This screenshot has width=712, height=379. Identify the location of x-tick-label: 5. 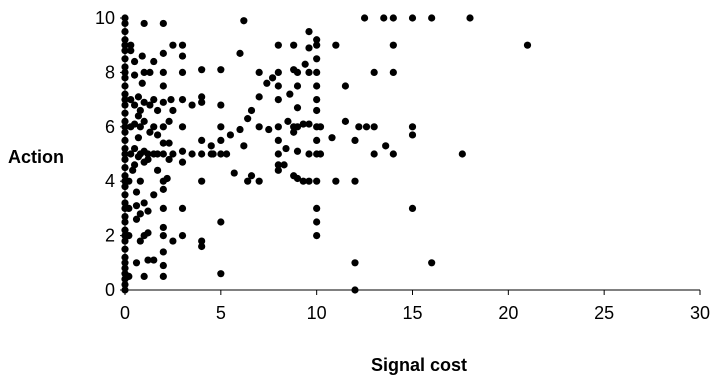
(221, 313).